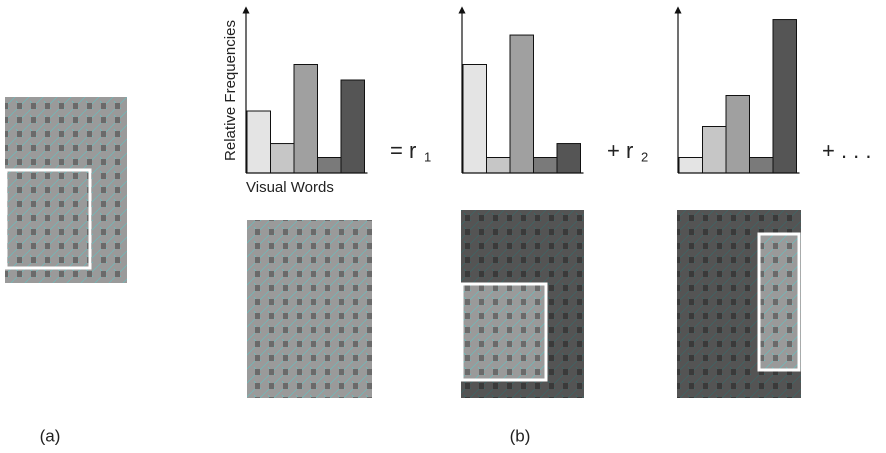  What do you see at coordinates (403, 150) in the screenshot?
I see `equals: = r` at bounding box center [403, 150].